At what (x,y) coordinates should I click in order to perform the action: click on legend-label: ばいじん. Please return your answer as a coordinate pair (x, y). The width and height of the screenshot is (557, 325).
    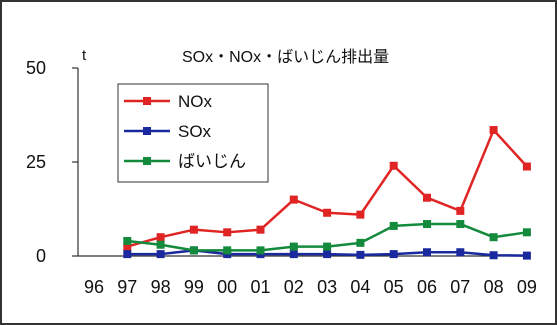
    Looking at the image, I should click on (212, 161).